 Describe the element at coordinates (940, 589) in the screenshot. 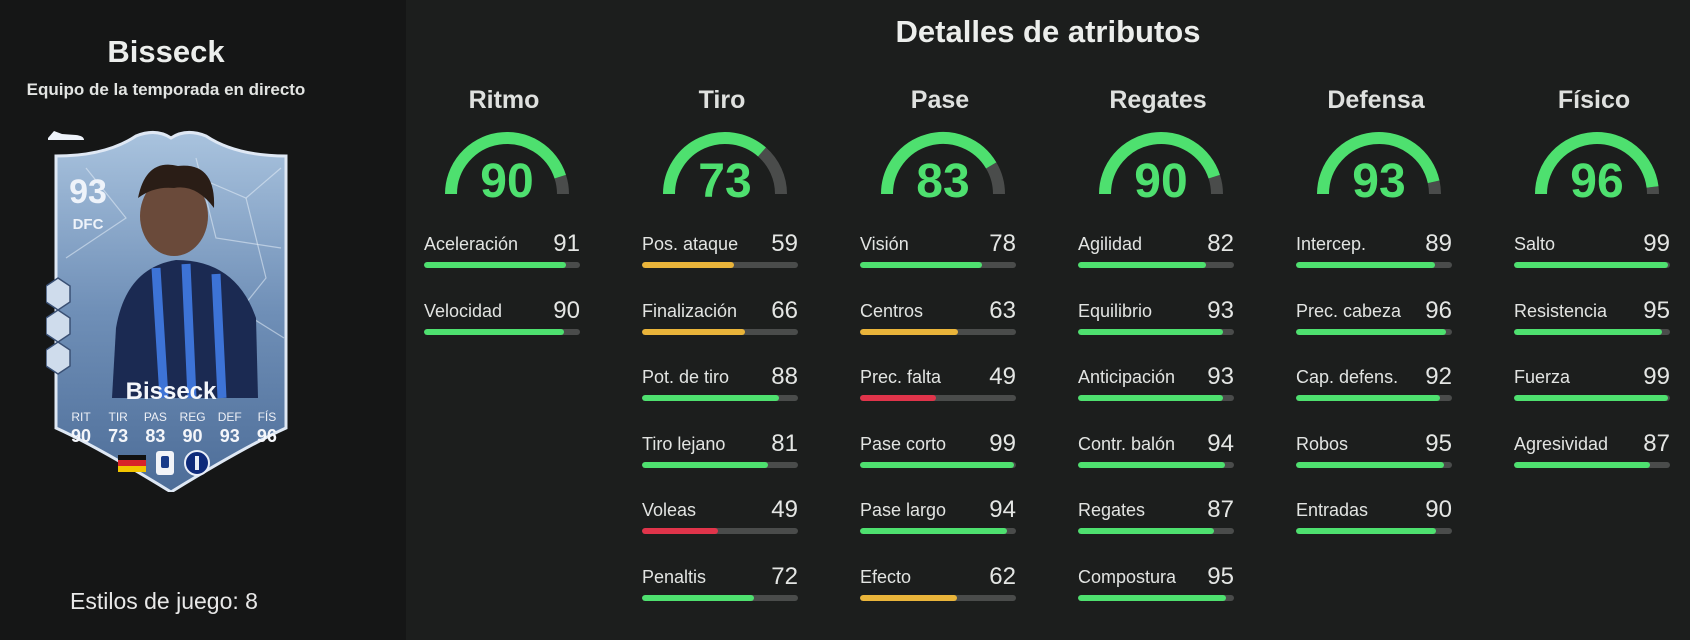

I see `substat-row: Efecto 62` at that location.